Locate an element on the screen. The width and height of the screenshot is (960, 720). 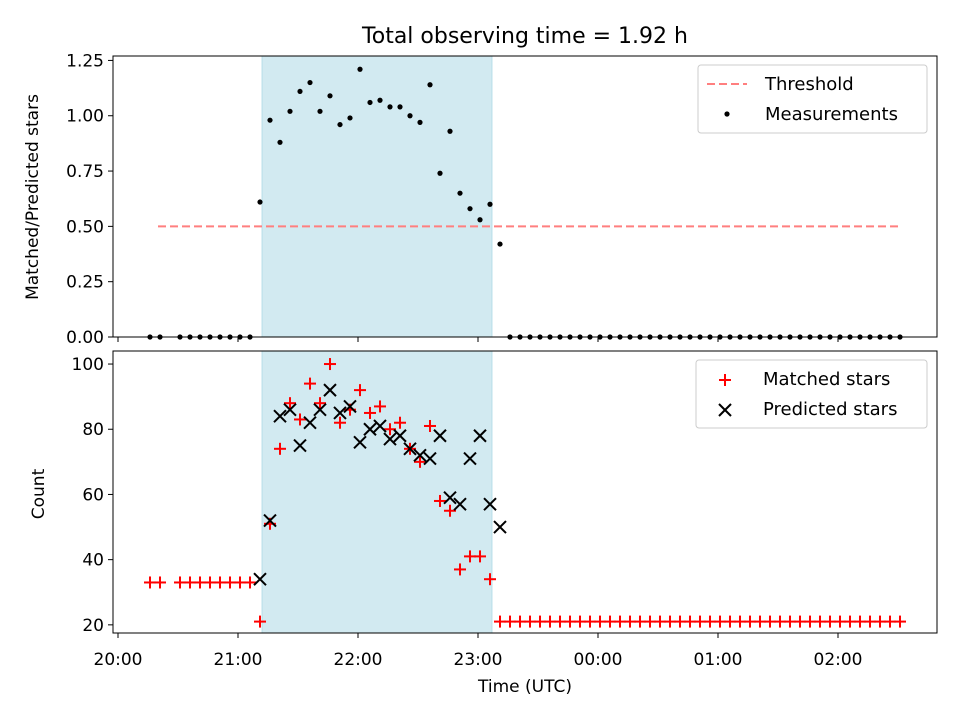
y-tick-label: 1.00 is located at coordinates (85, 117).